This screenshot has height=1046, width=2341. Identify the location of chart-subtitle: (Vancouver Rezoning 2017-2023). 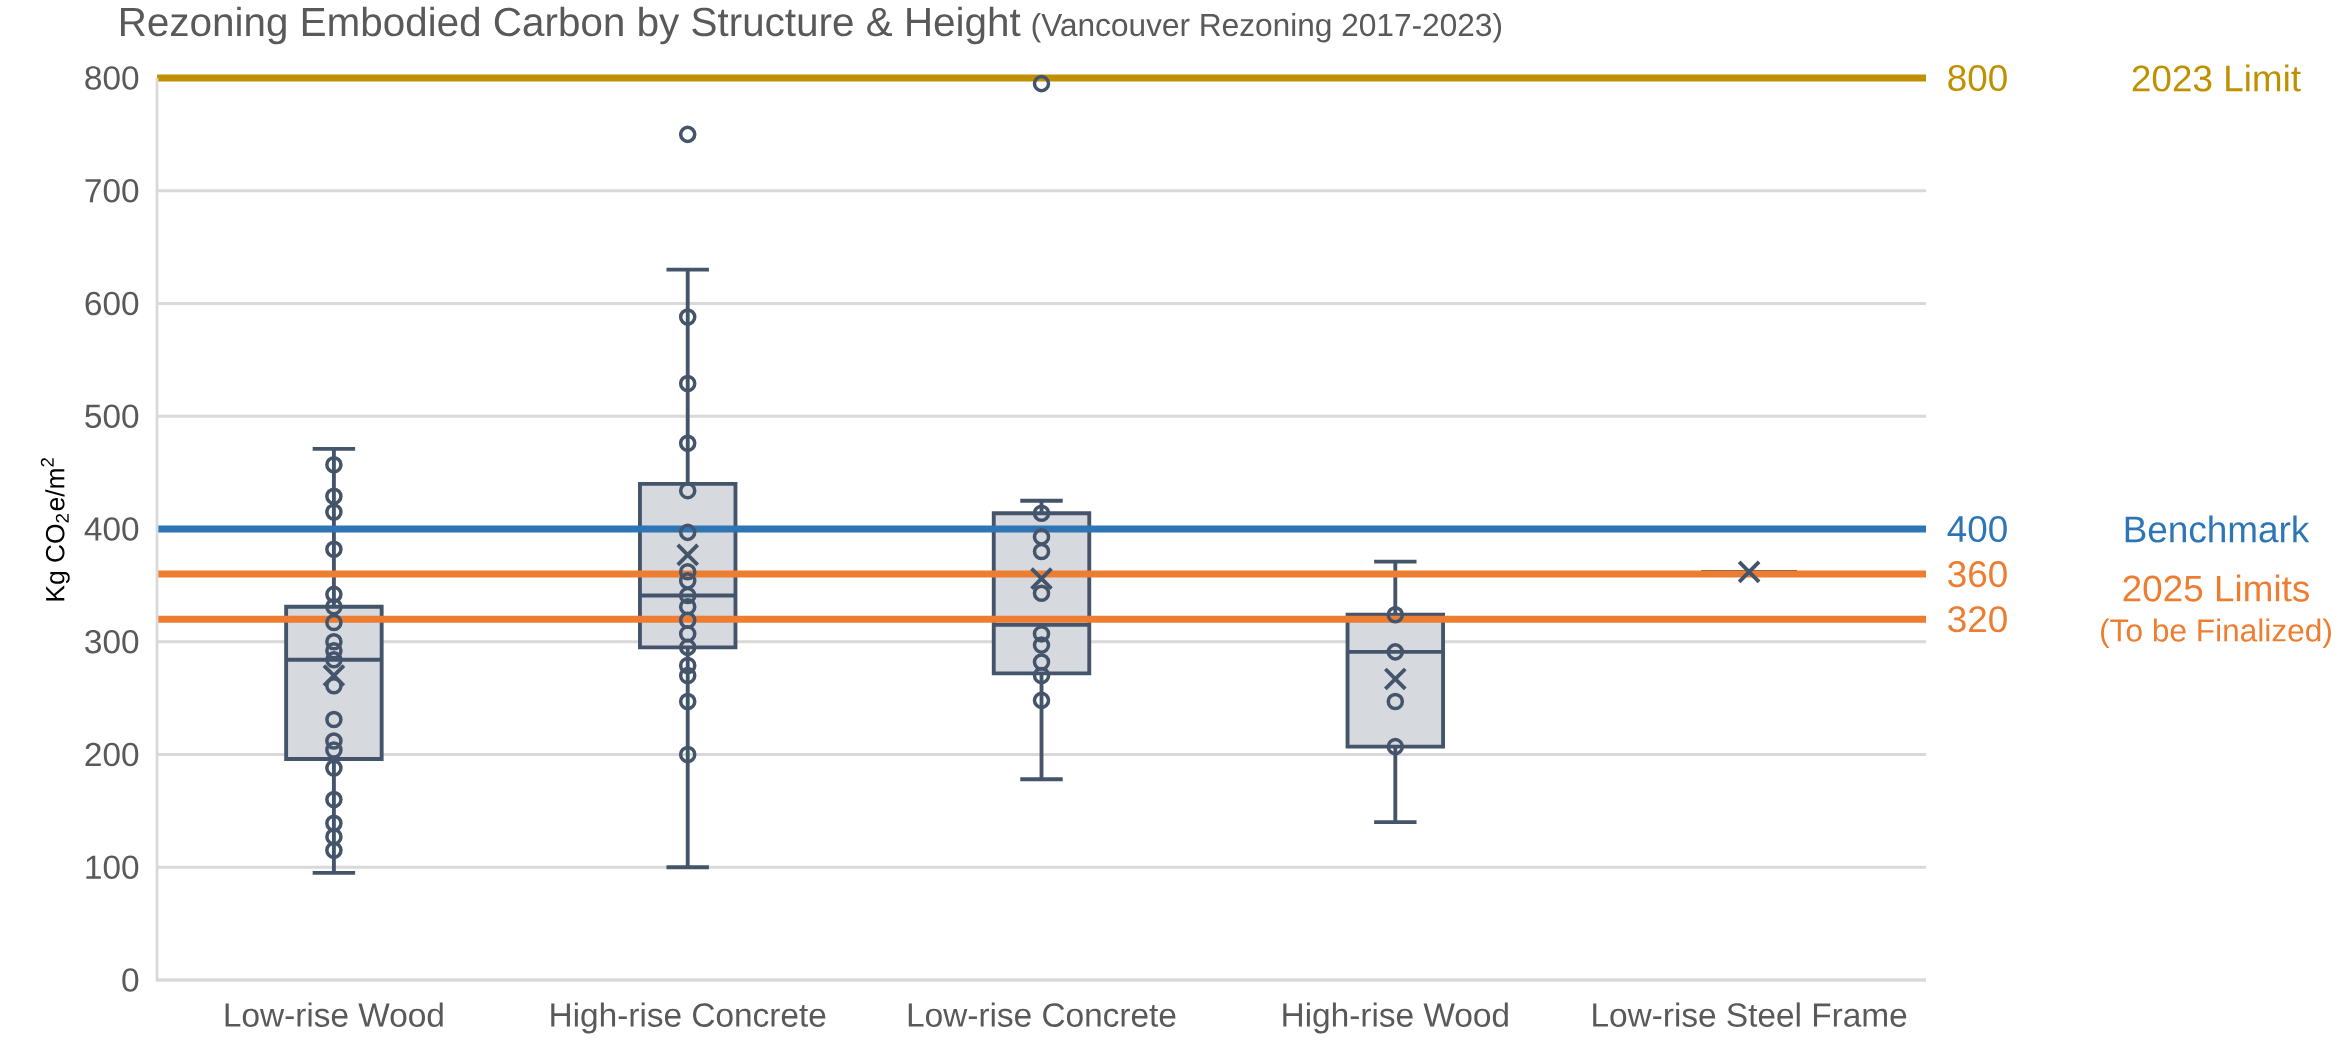
(1267, 27).